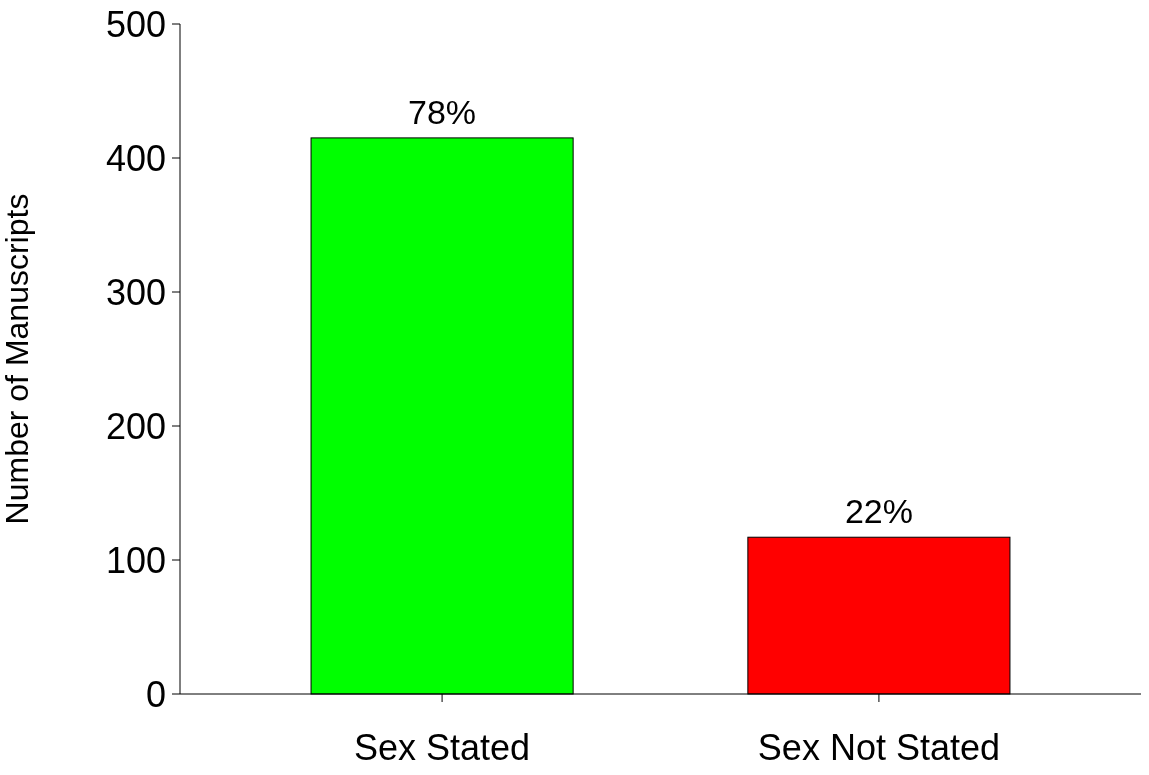 The image size is (1149, 775). What do you see at coordinates (135, 24) in the screenshot?
I see `y-tick-label: 500` at bounding box center [135, 24].